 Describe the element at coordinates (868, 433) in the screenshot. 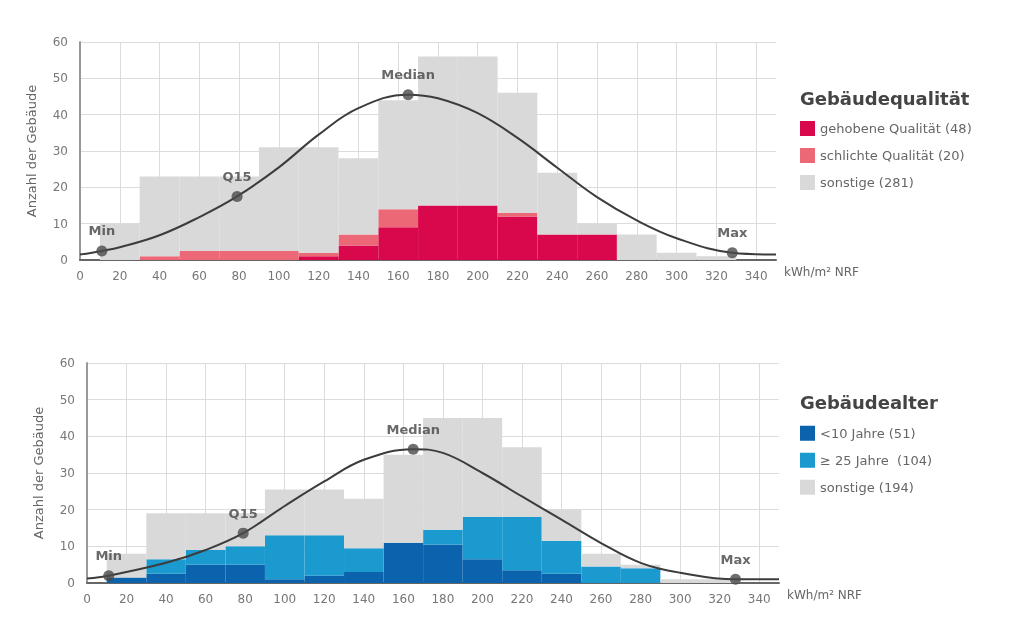

I see `legend-label: <10 Jahre (51)` at that location.